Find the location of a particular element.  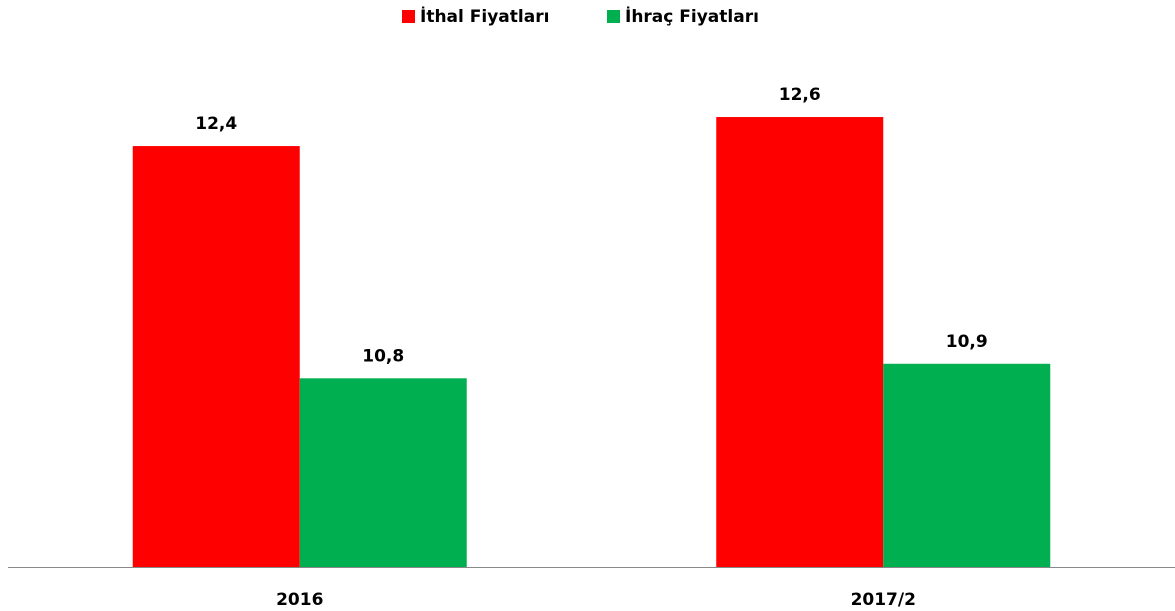

data-label: 10,8 is located at coordinates (383, 356).